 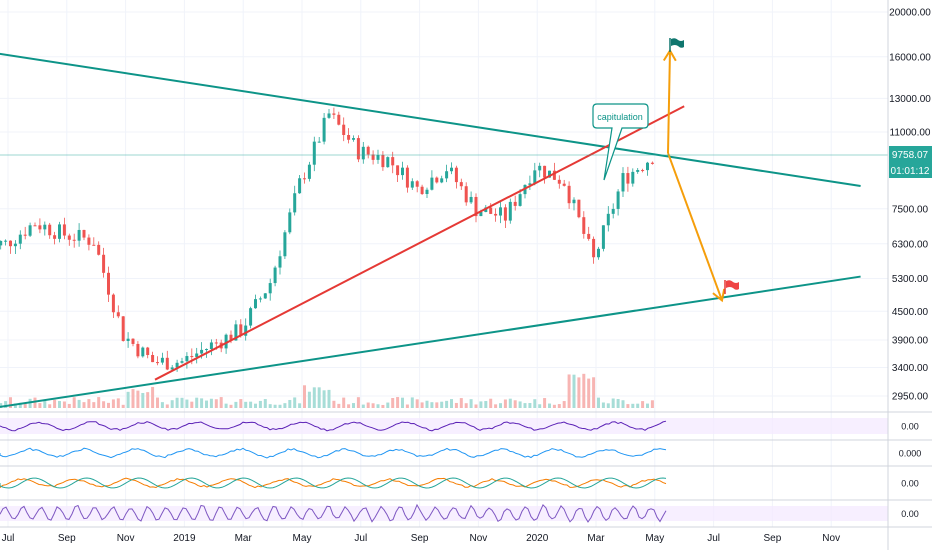 What do you see at coordinates (676, 45) in the screenshot?
I see `green-flag-icon` at bounding box center [676, 45].